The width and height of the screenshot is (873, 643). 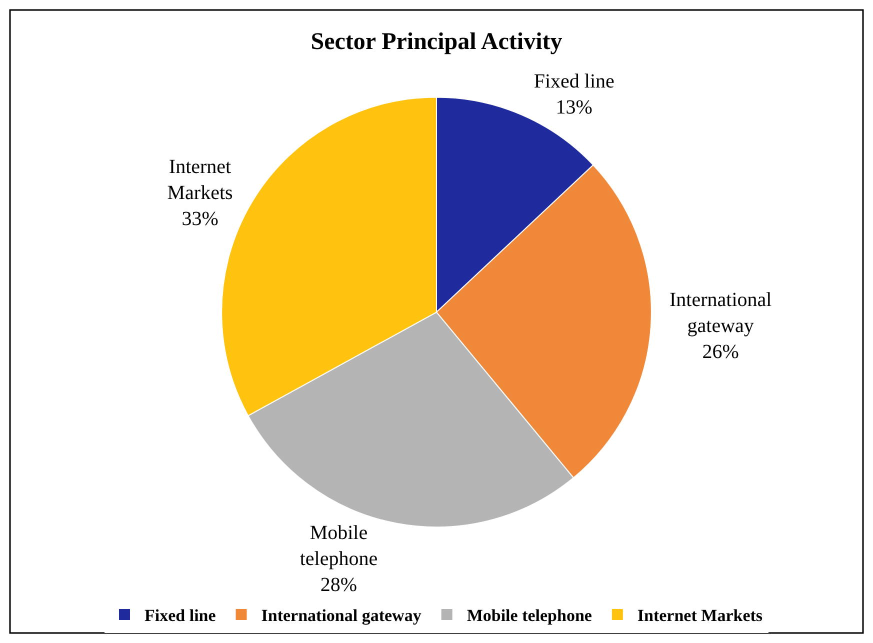 What do you see at coordinates (180, 616) in the screenshot?
I see `legend-label: Fixed line` at bounding box center [180, 616].